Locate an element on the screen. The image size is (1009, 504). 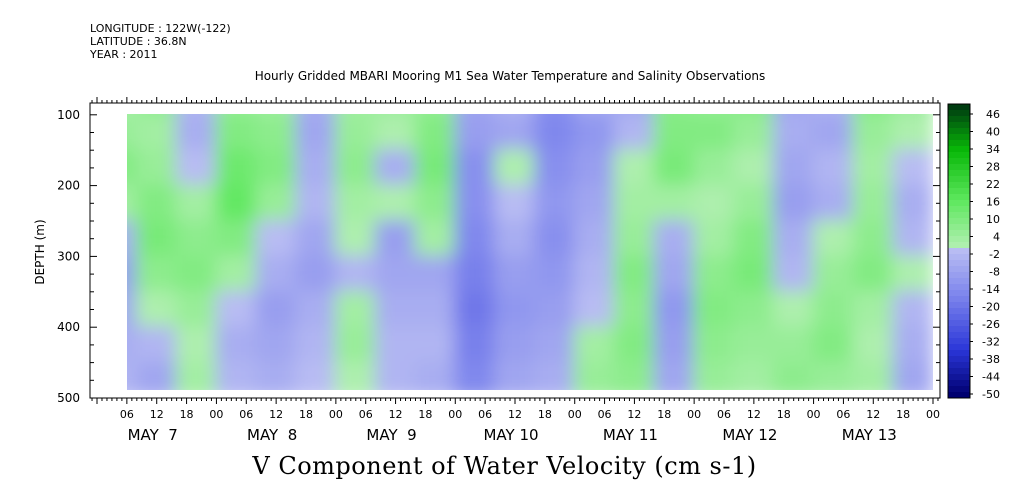
x-hour-tick-label: 06 is located at coordinates (246, 414).